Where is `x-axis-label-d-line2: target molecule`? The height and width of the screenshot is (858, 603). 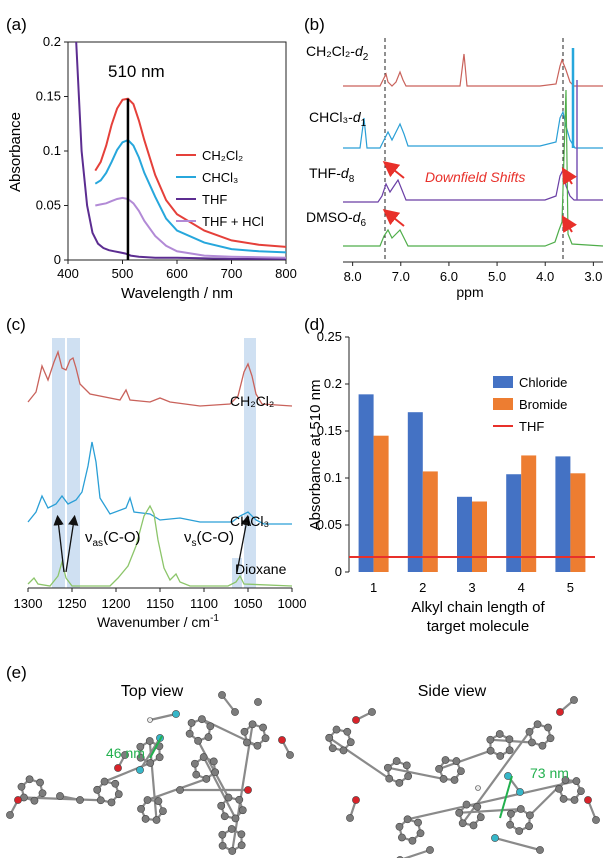 x-axis-label-d-line2: target molecule is located at coordinates (478, 626).